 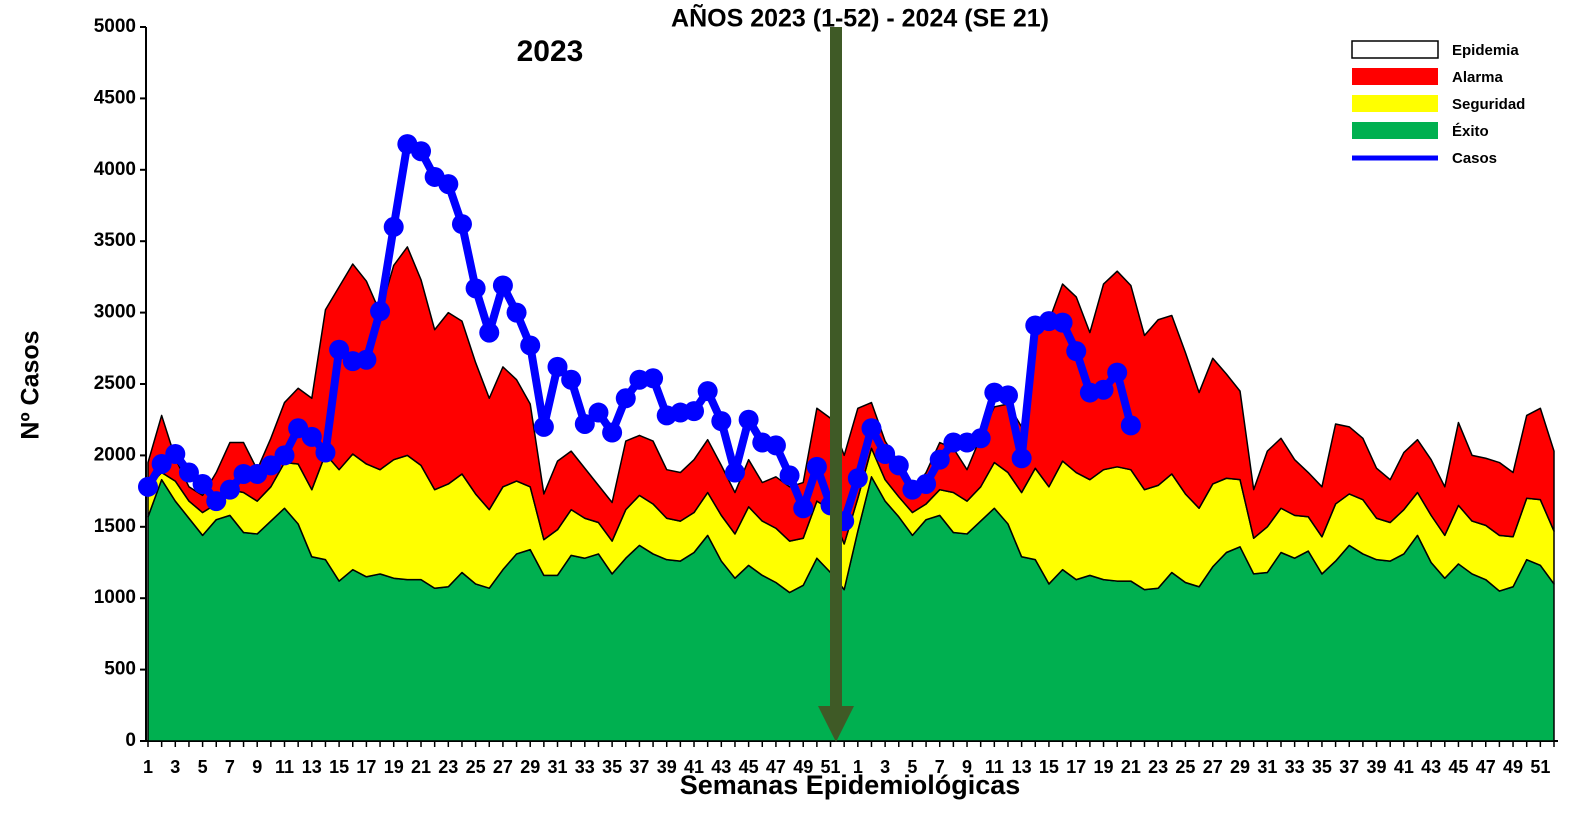 What do you see at coordinates (1488, 104) in the screenshot?
I see `legend-label: Seguridad` at bounding box center [1488, 104].